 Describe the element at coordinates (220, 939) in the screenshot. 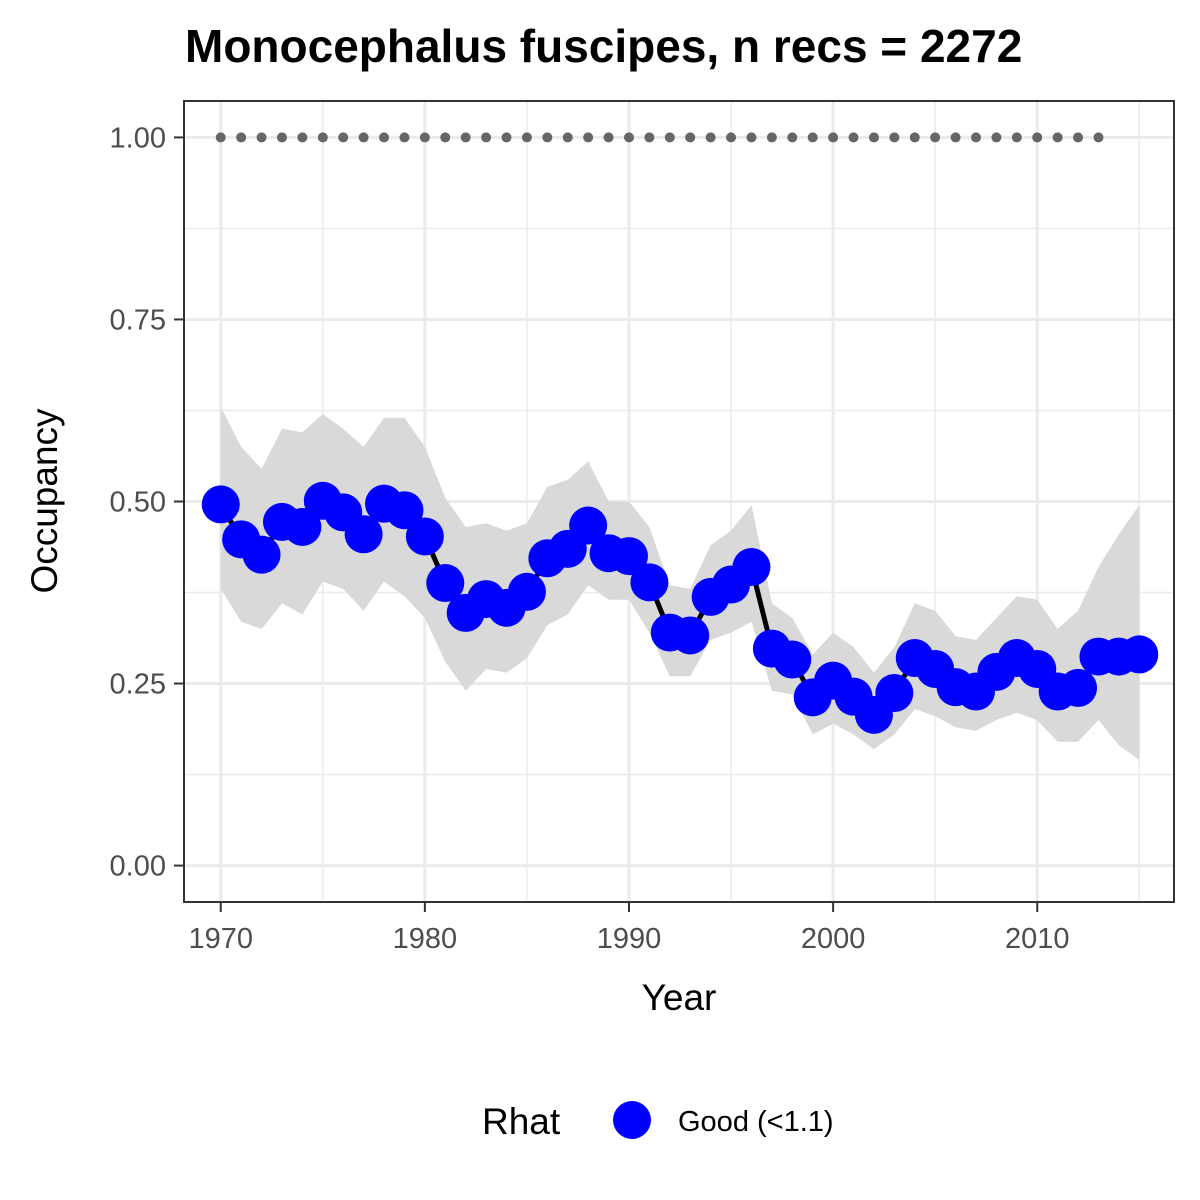

I see `x-tick-label: 1970` at that location.